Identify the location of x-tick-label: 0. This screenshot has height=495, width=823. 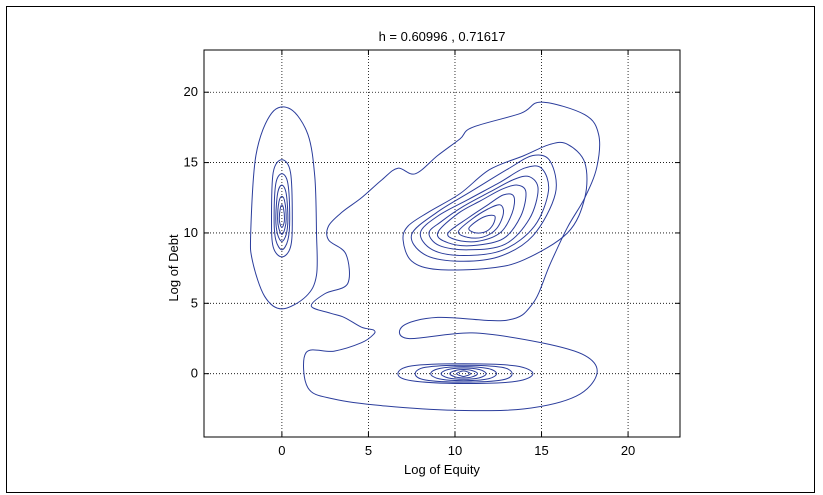
(281, 450).